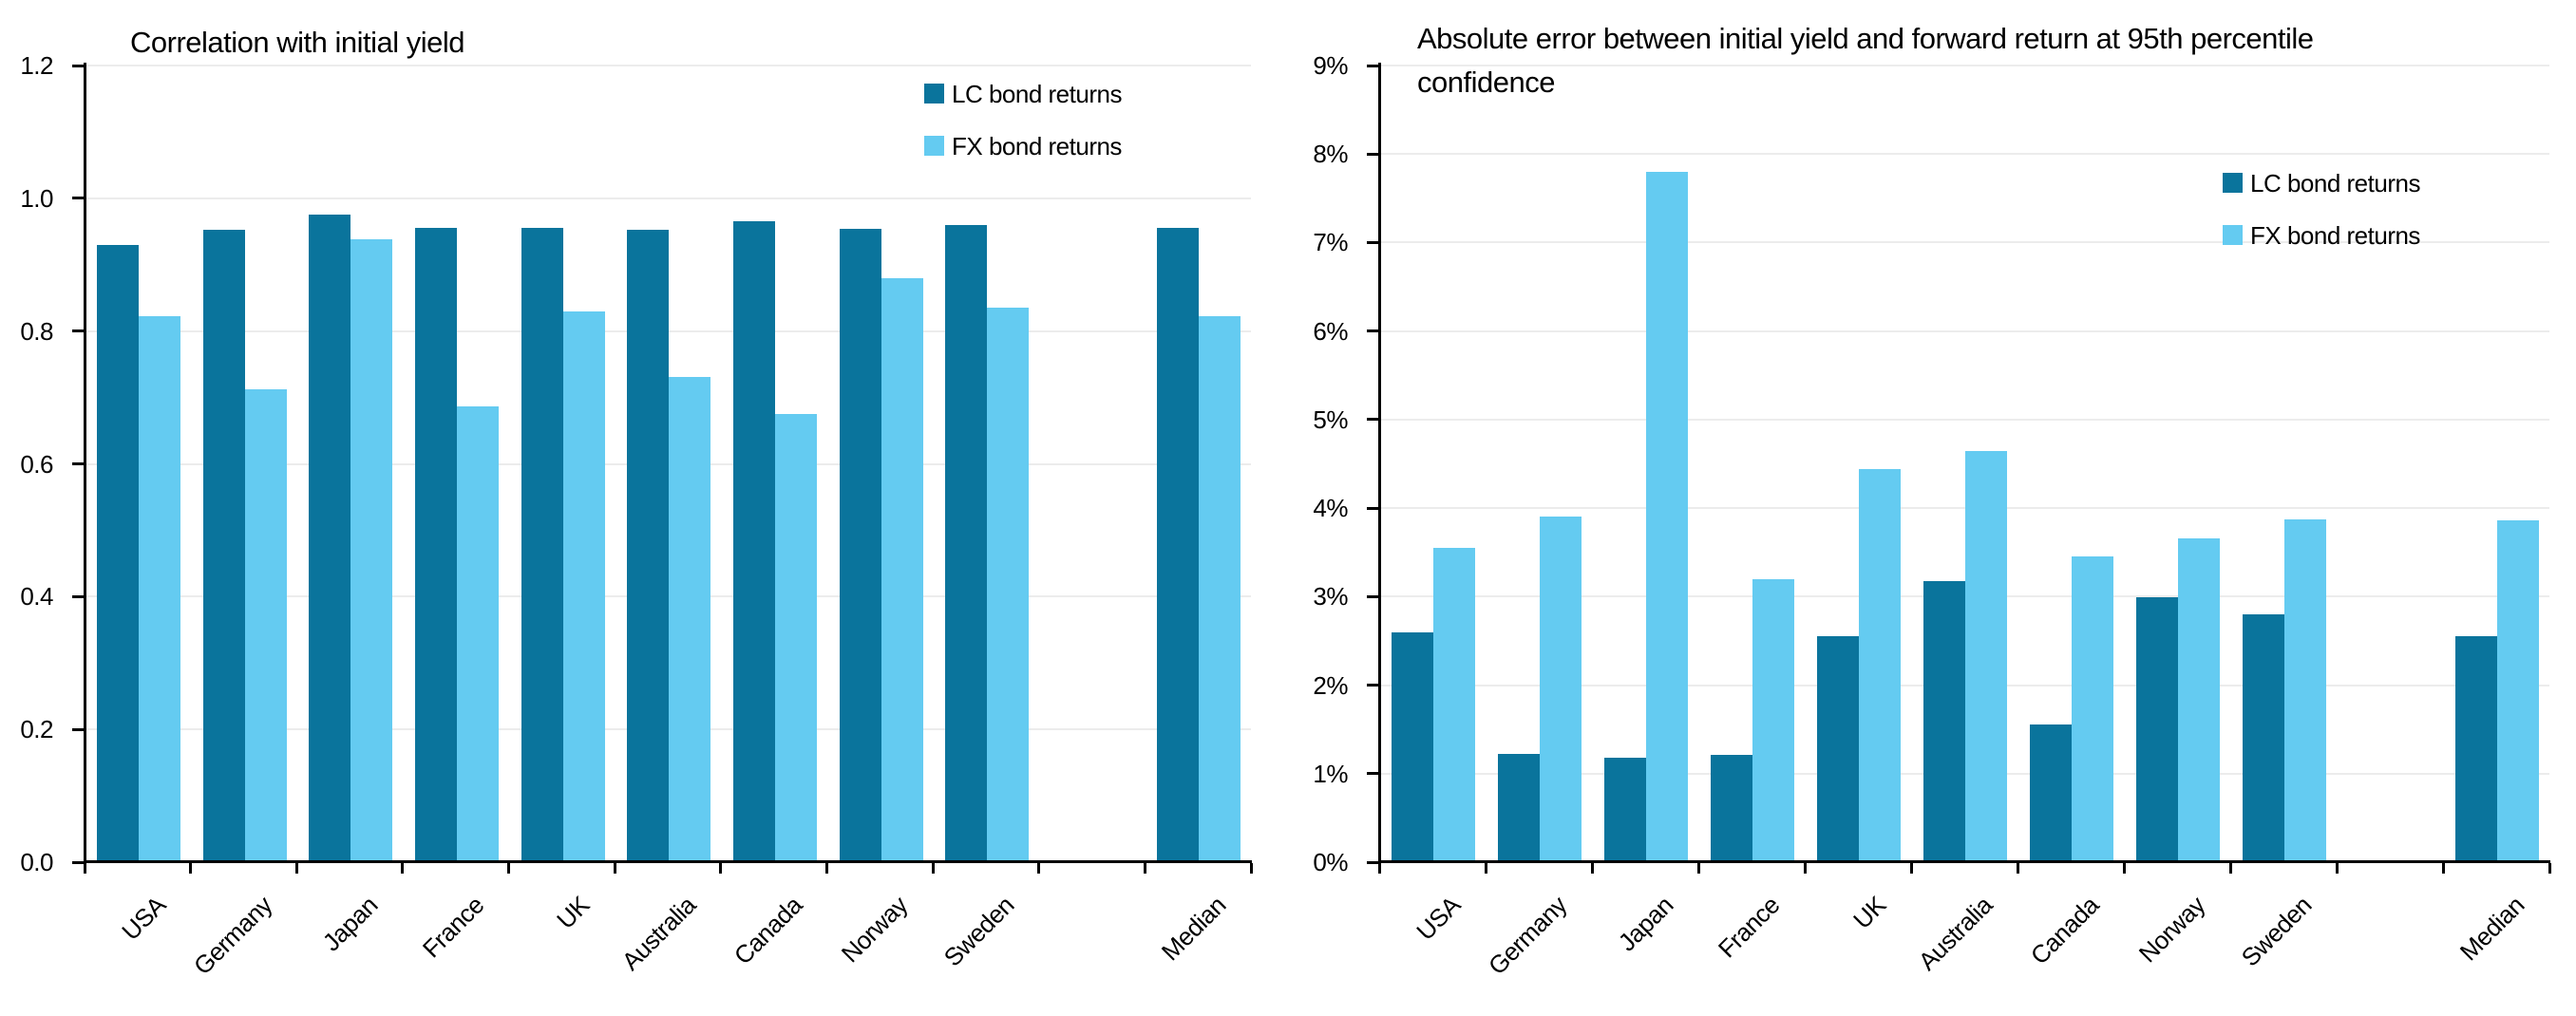 This screenshot has width=2576, height=1016. Describe the element at coordinates (36, 198) in the screenshot. I see `y-tick-label: 1.0` at that location.